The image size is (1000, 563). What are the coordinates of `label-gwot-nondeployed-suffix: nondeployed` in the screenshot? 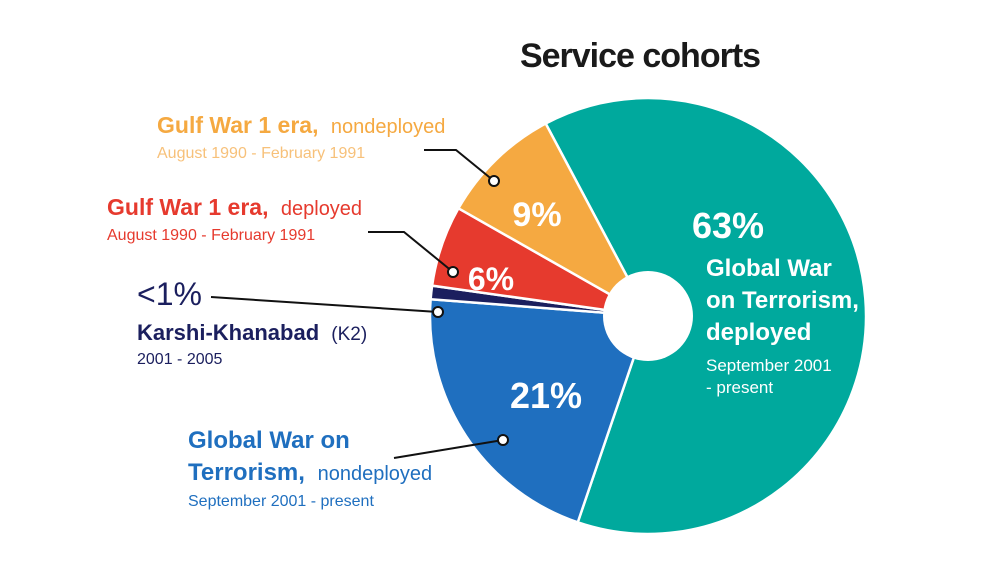 It's located at (375, 474).